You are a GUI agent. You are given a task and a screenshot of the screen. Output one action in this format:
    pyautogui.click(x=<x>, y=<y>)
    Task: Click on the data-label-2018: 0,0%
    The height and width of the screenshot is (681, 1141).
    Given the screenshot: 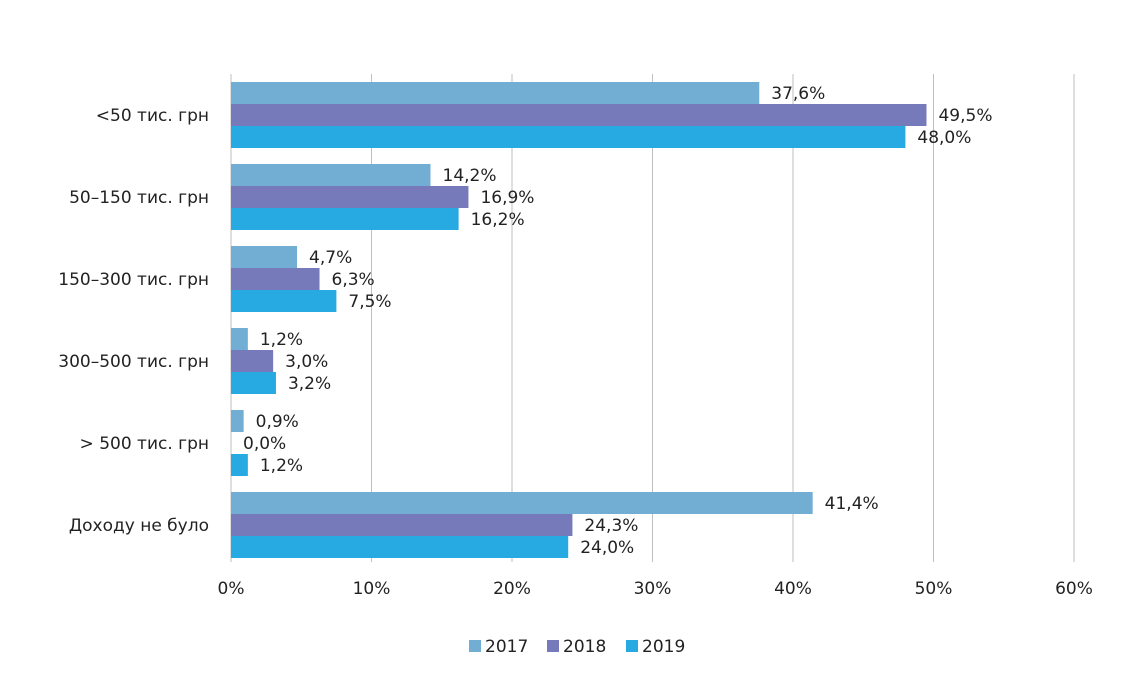 What is the action you would take?
    pyautogui.click(x=264, y=444)
    